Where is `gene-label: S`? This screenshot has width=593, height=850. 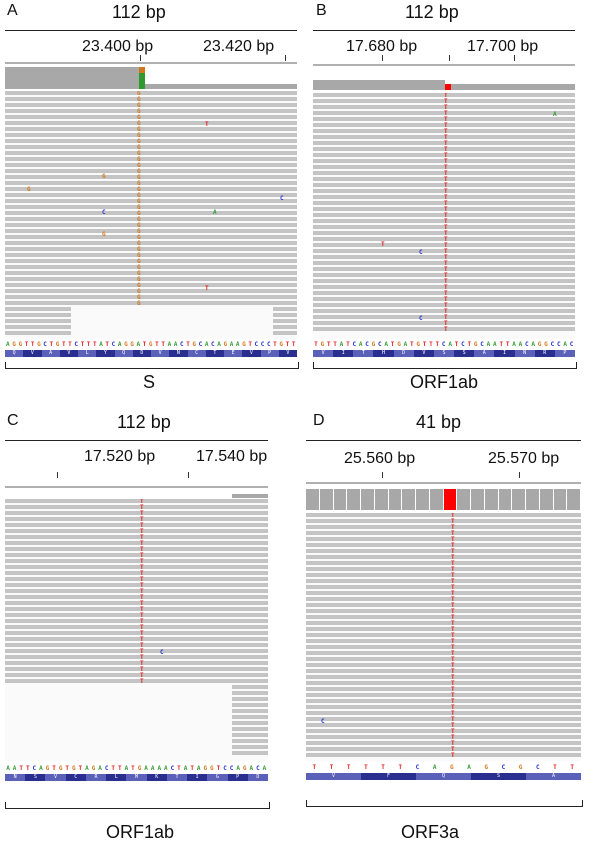
gene-label: S is located at coordinates (149, 382).